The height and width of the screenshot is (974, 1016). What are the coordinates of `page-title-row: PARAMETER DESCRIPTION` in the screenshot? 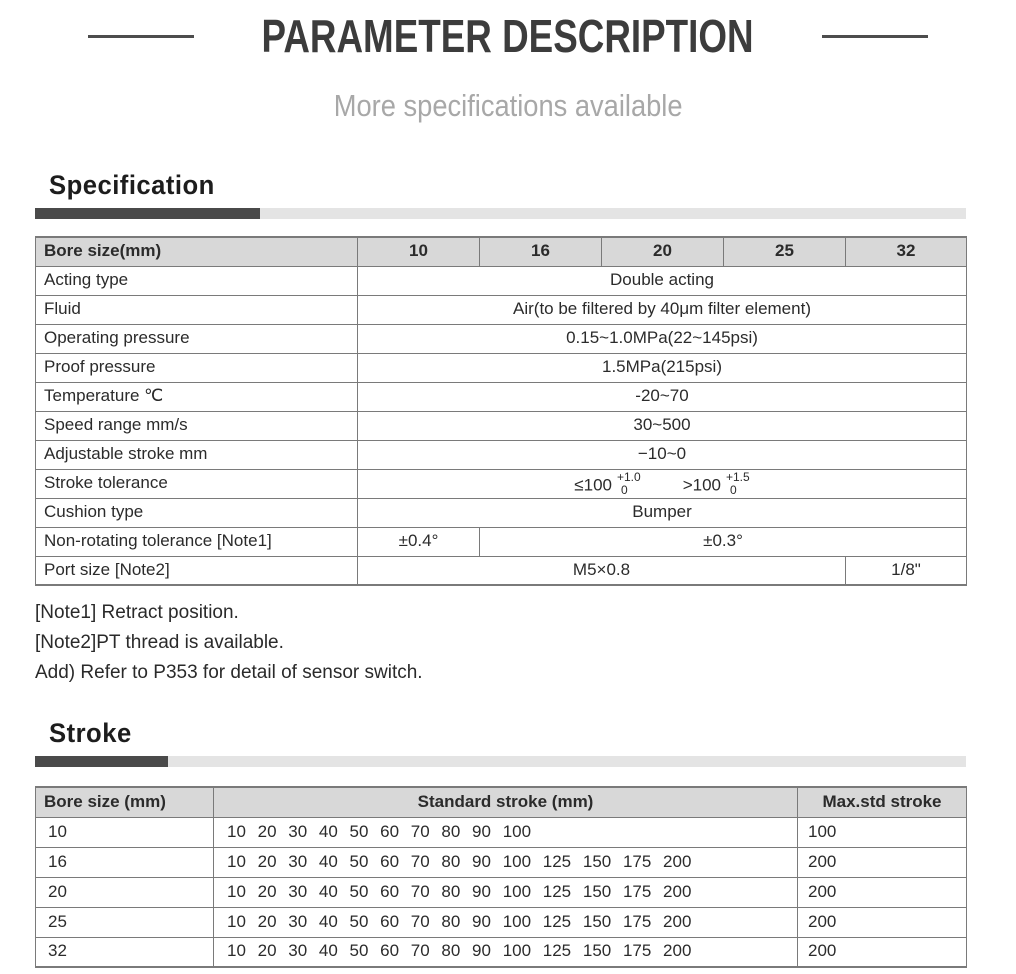 It's located at (508, 36).